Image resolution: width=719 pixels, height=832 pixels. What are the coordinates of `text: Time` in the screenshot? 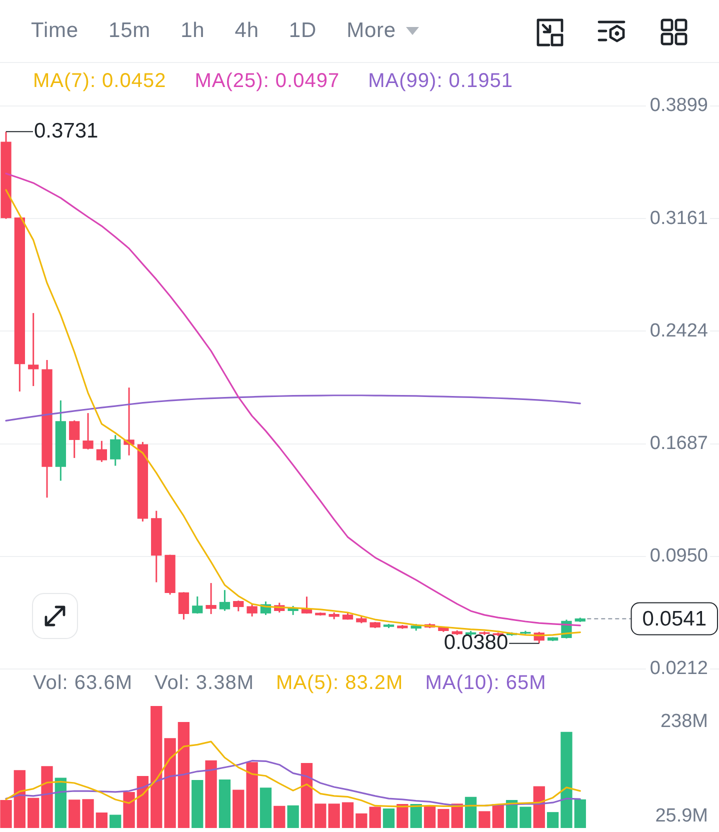 It's located at (54, 31).